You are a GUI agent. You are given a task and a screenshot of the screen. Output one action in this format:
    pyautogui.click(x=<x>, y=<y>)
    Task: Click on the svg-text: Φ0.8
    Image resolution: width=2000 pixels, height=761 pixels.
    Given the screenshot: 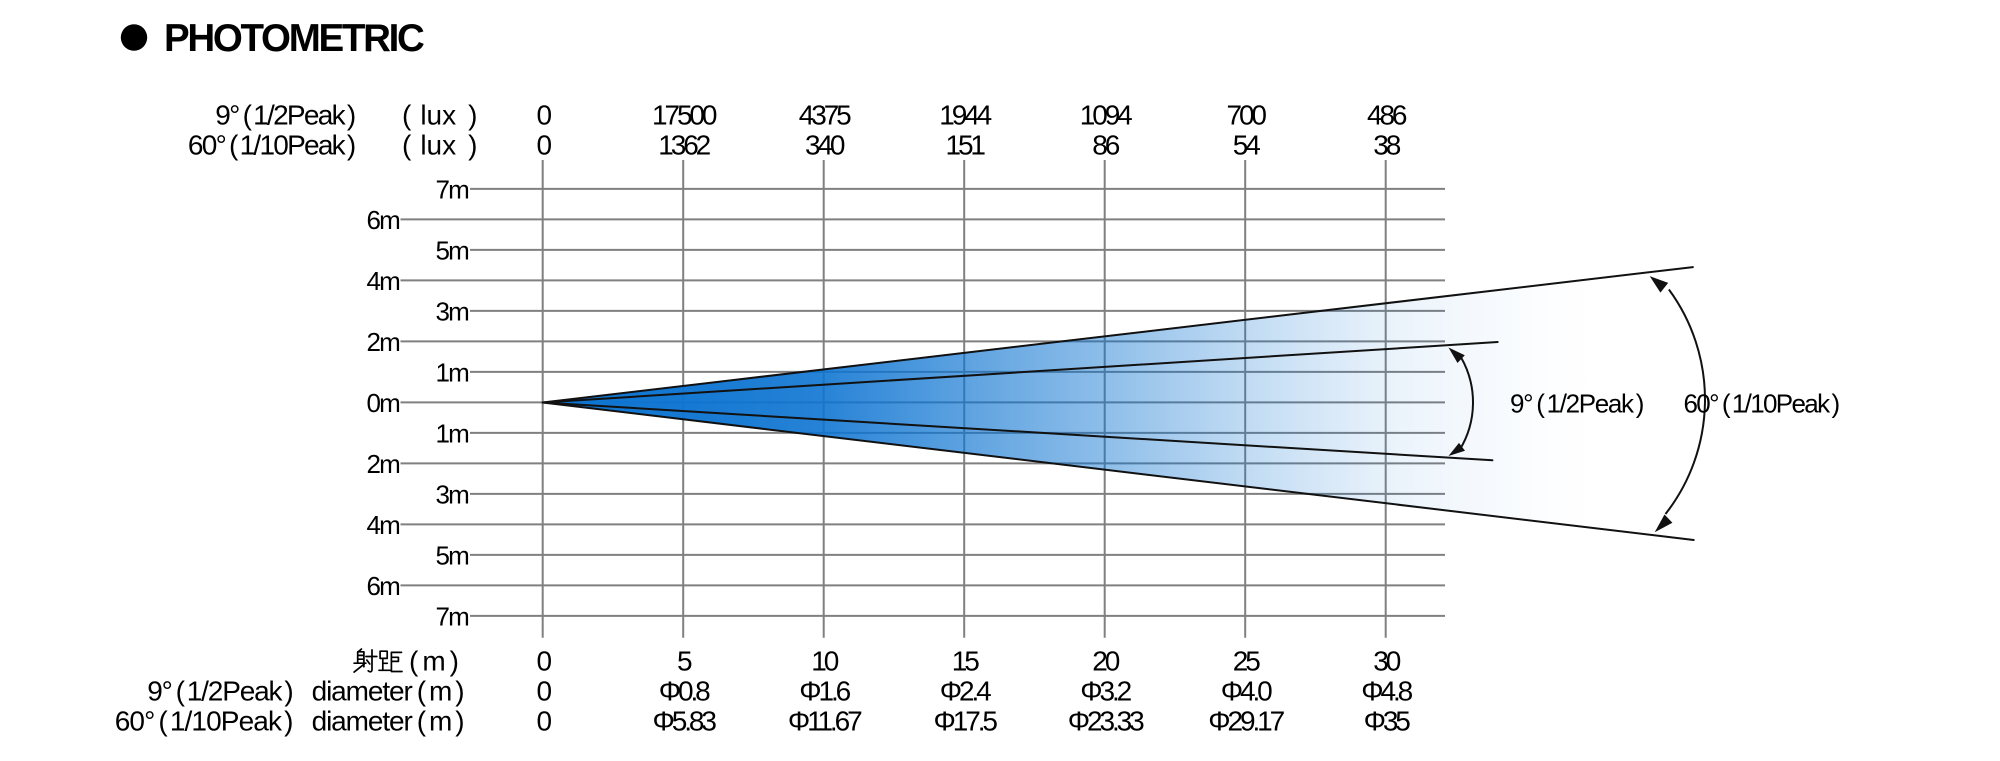 What is the action you would take?
    pyautogui.click(x=684, y=691)
    